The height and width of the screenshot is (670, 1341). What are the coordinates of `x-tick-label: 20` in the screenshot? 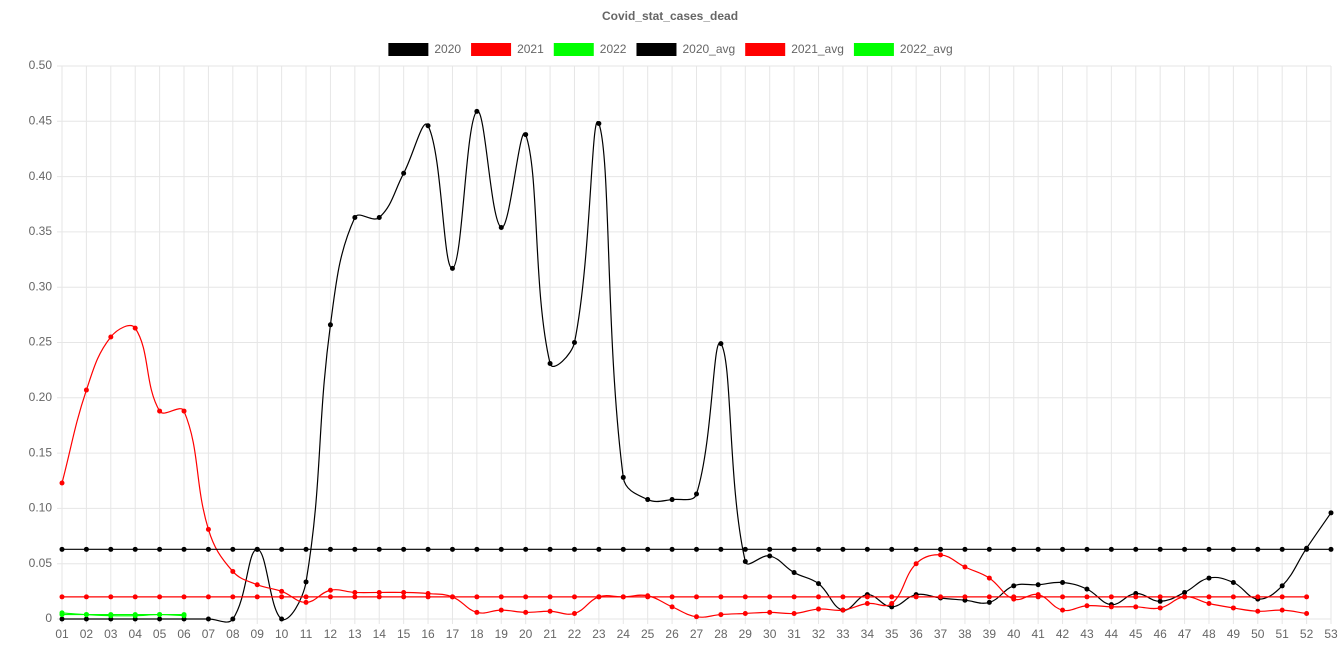 It's located at (526, 634).